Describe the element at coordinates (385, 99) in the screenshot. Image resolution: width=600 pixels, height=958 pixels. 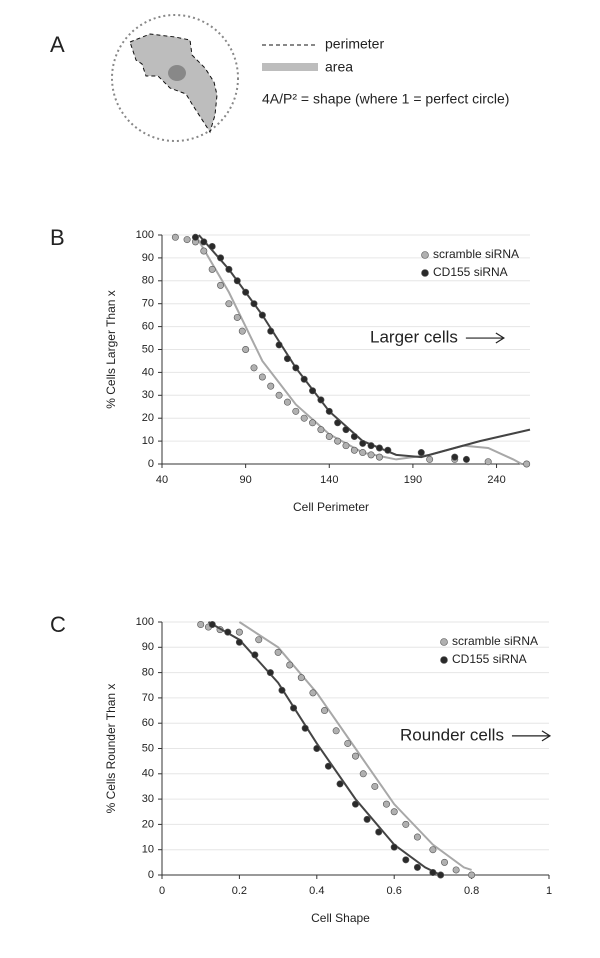
I see `formula: 4A/P² = shape (where 1 = perfect circle)` at that location.